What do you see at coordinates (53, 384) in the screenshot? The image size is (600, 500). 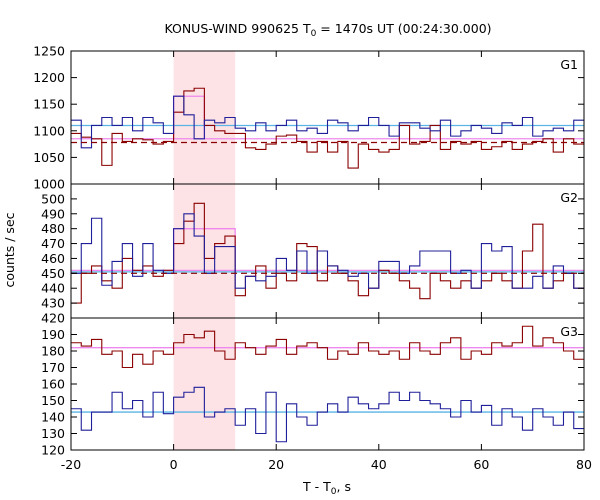 I see `y-tick-label: 160` at bounding box center [53, 384].